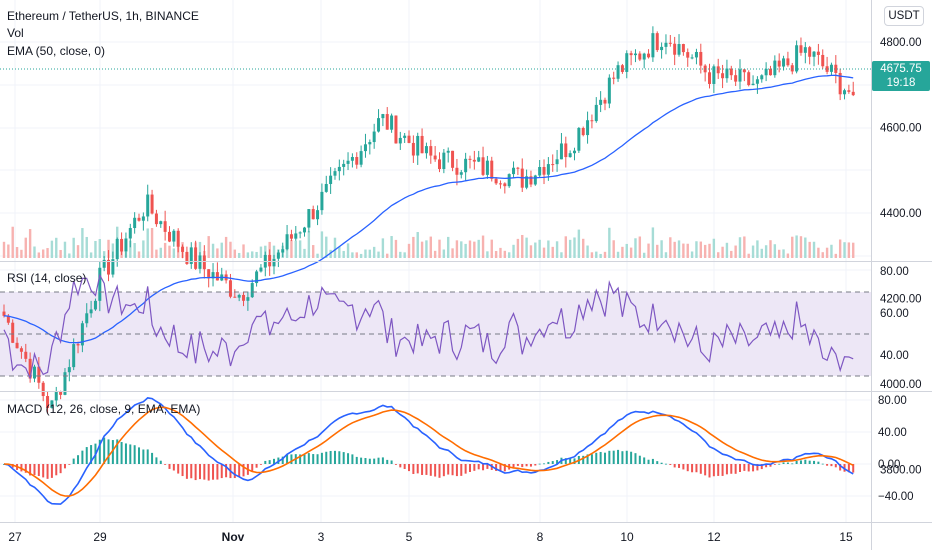 The width and height of the screenshot is (932, 550). Describe the element at coordinates (430, 537) in the screenshot. I see `time-axis: 27 29 Nov 3 5 8 10 12 15` at that location.